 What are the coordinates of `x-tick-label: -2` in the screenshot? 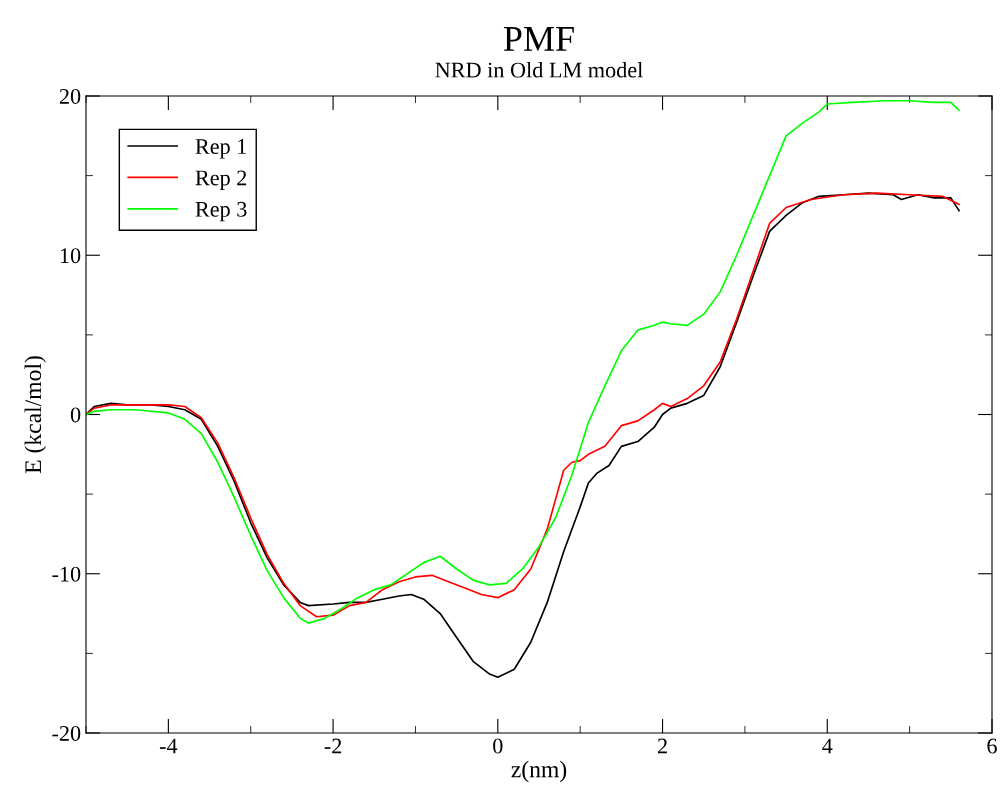 It's located at (333, 746).